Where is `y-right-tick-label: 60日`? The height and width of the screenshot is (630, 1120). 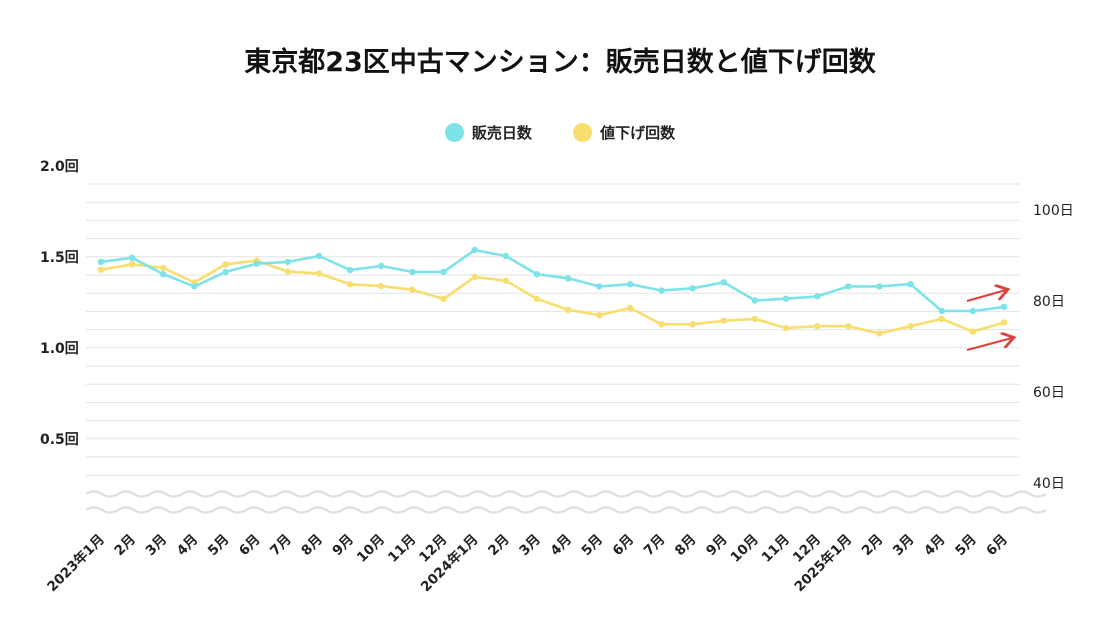
y-right-tick-label: 60日 is located at coordinates (1049, 393).